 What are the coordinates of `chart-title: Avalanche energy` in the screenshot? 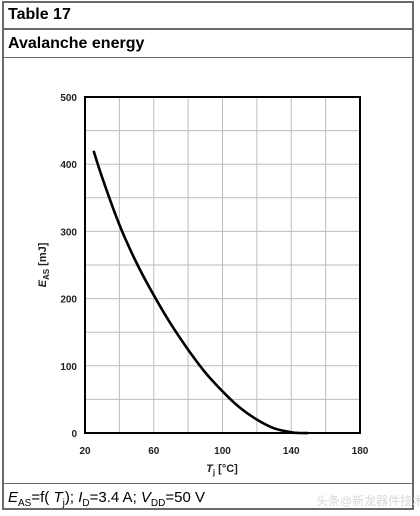 It's located at (76, 43).